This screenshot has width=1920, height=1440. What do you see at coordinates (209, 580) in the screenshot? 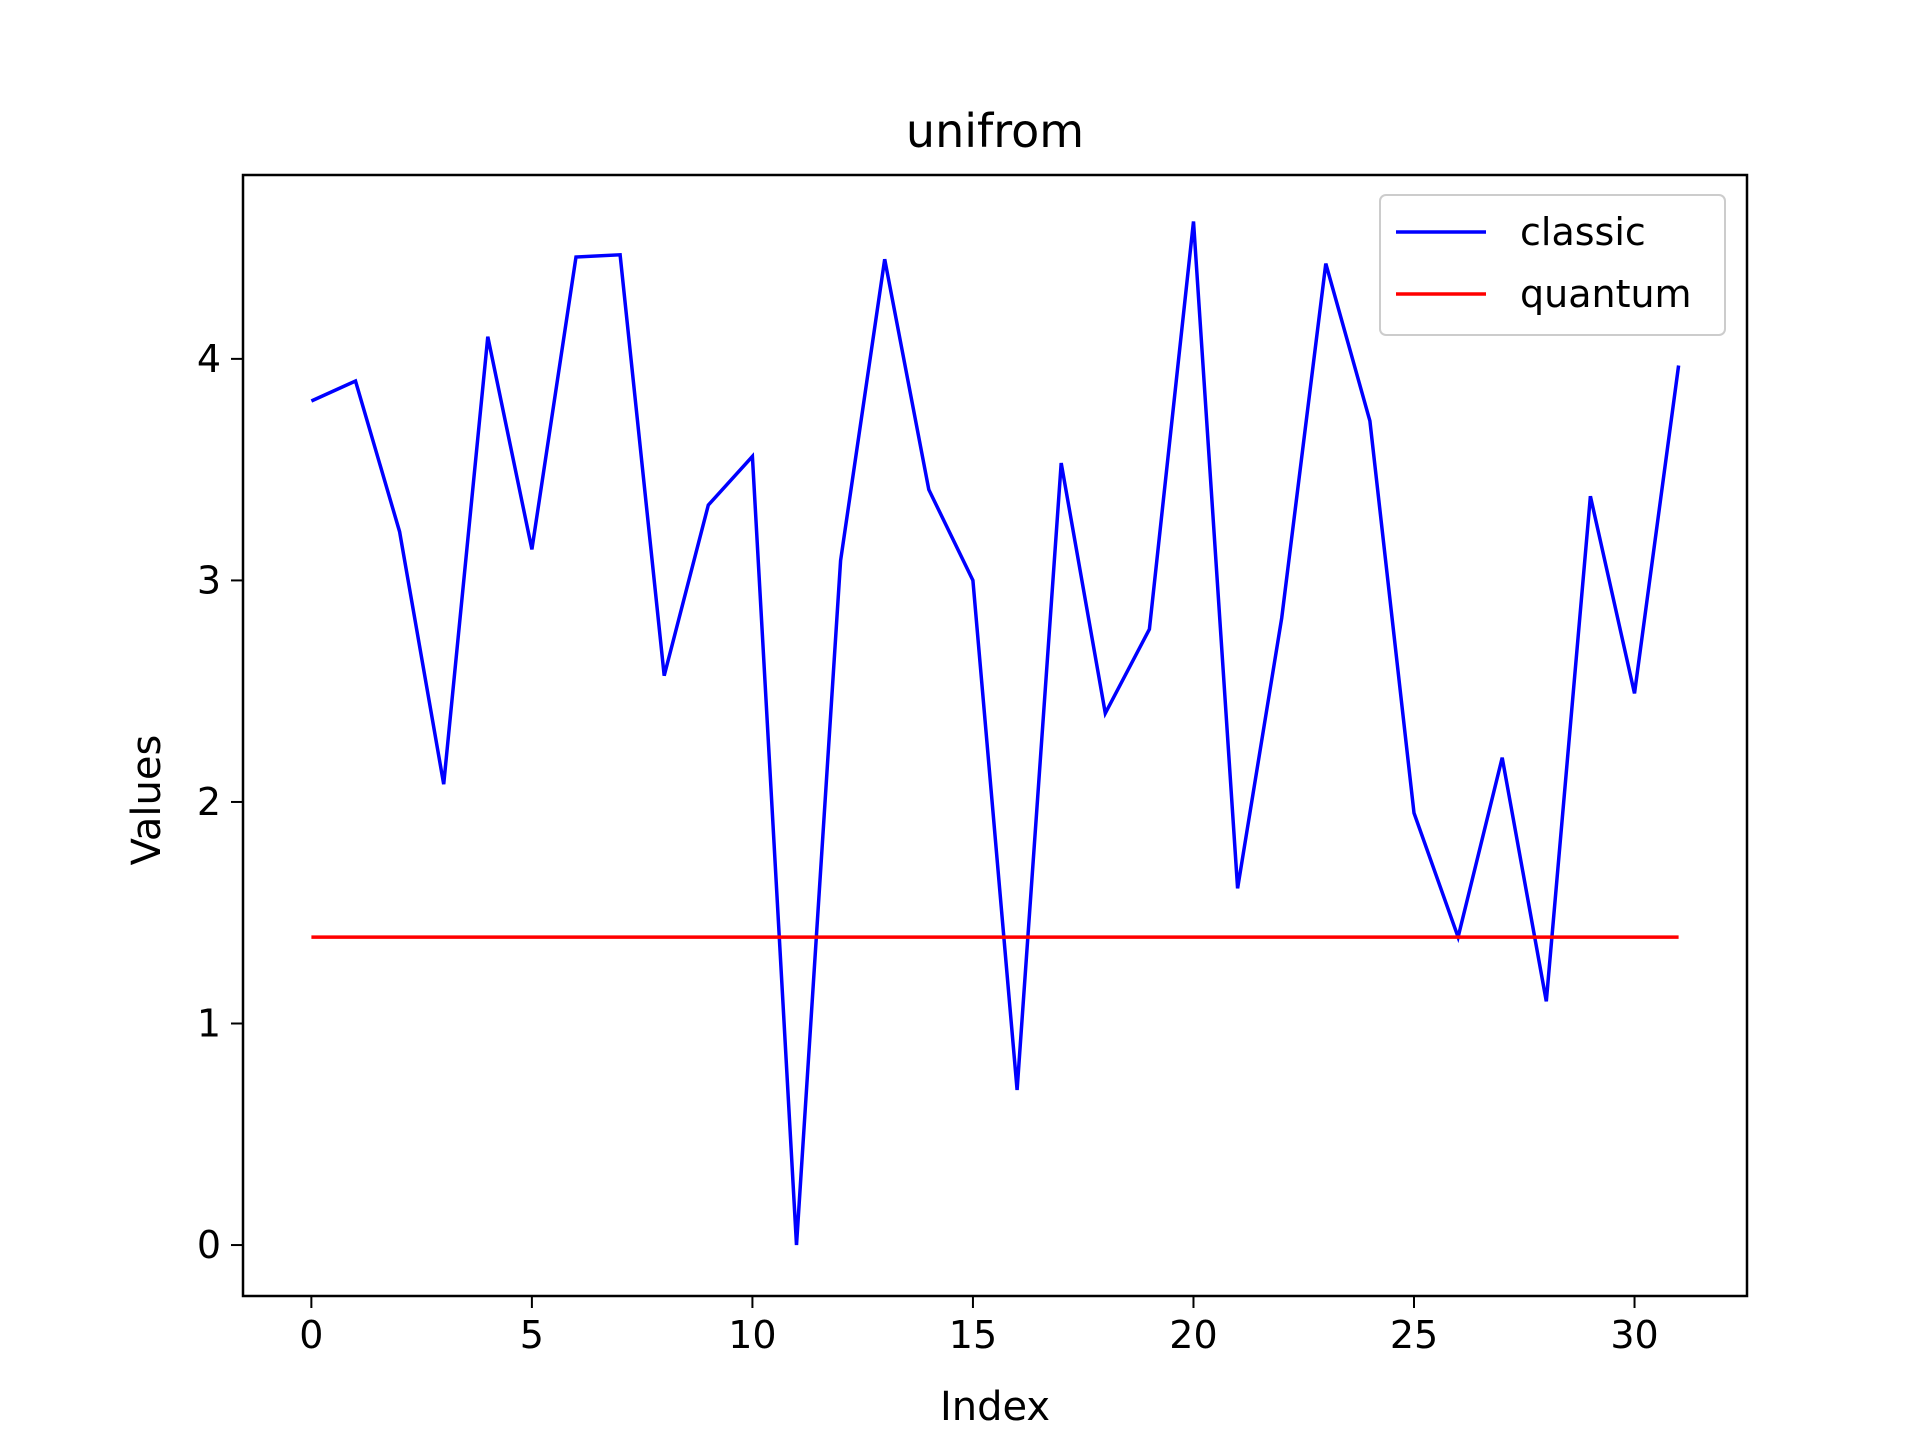
I see `y-tick-label: 3` at bounding box center [209, 580].